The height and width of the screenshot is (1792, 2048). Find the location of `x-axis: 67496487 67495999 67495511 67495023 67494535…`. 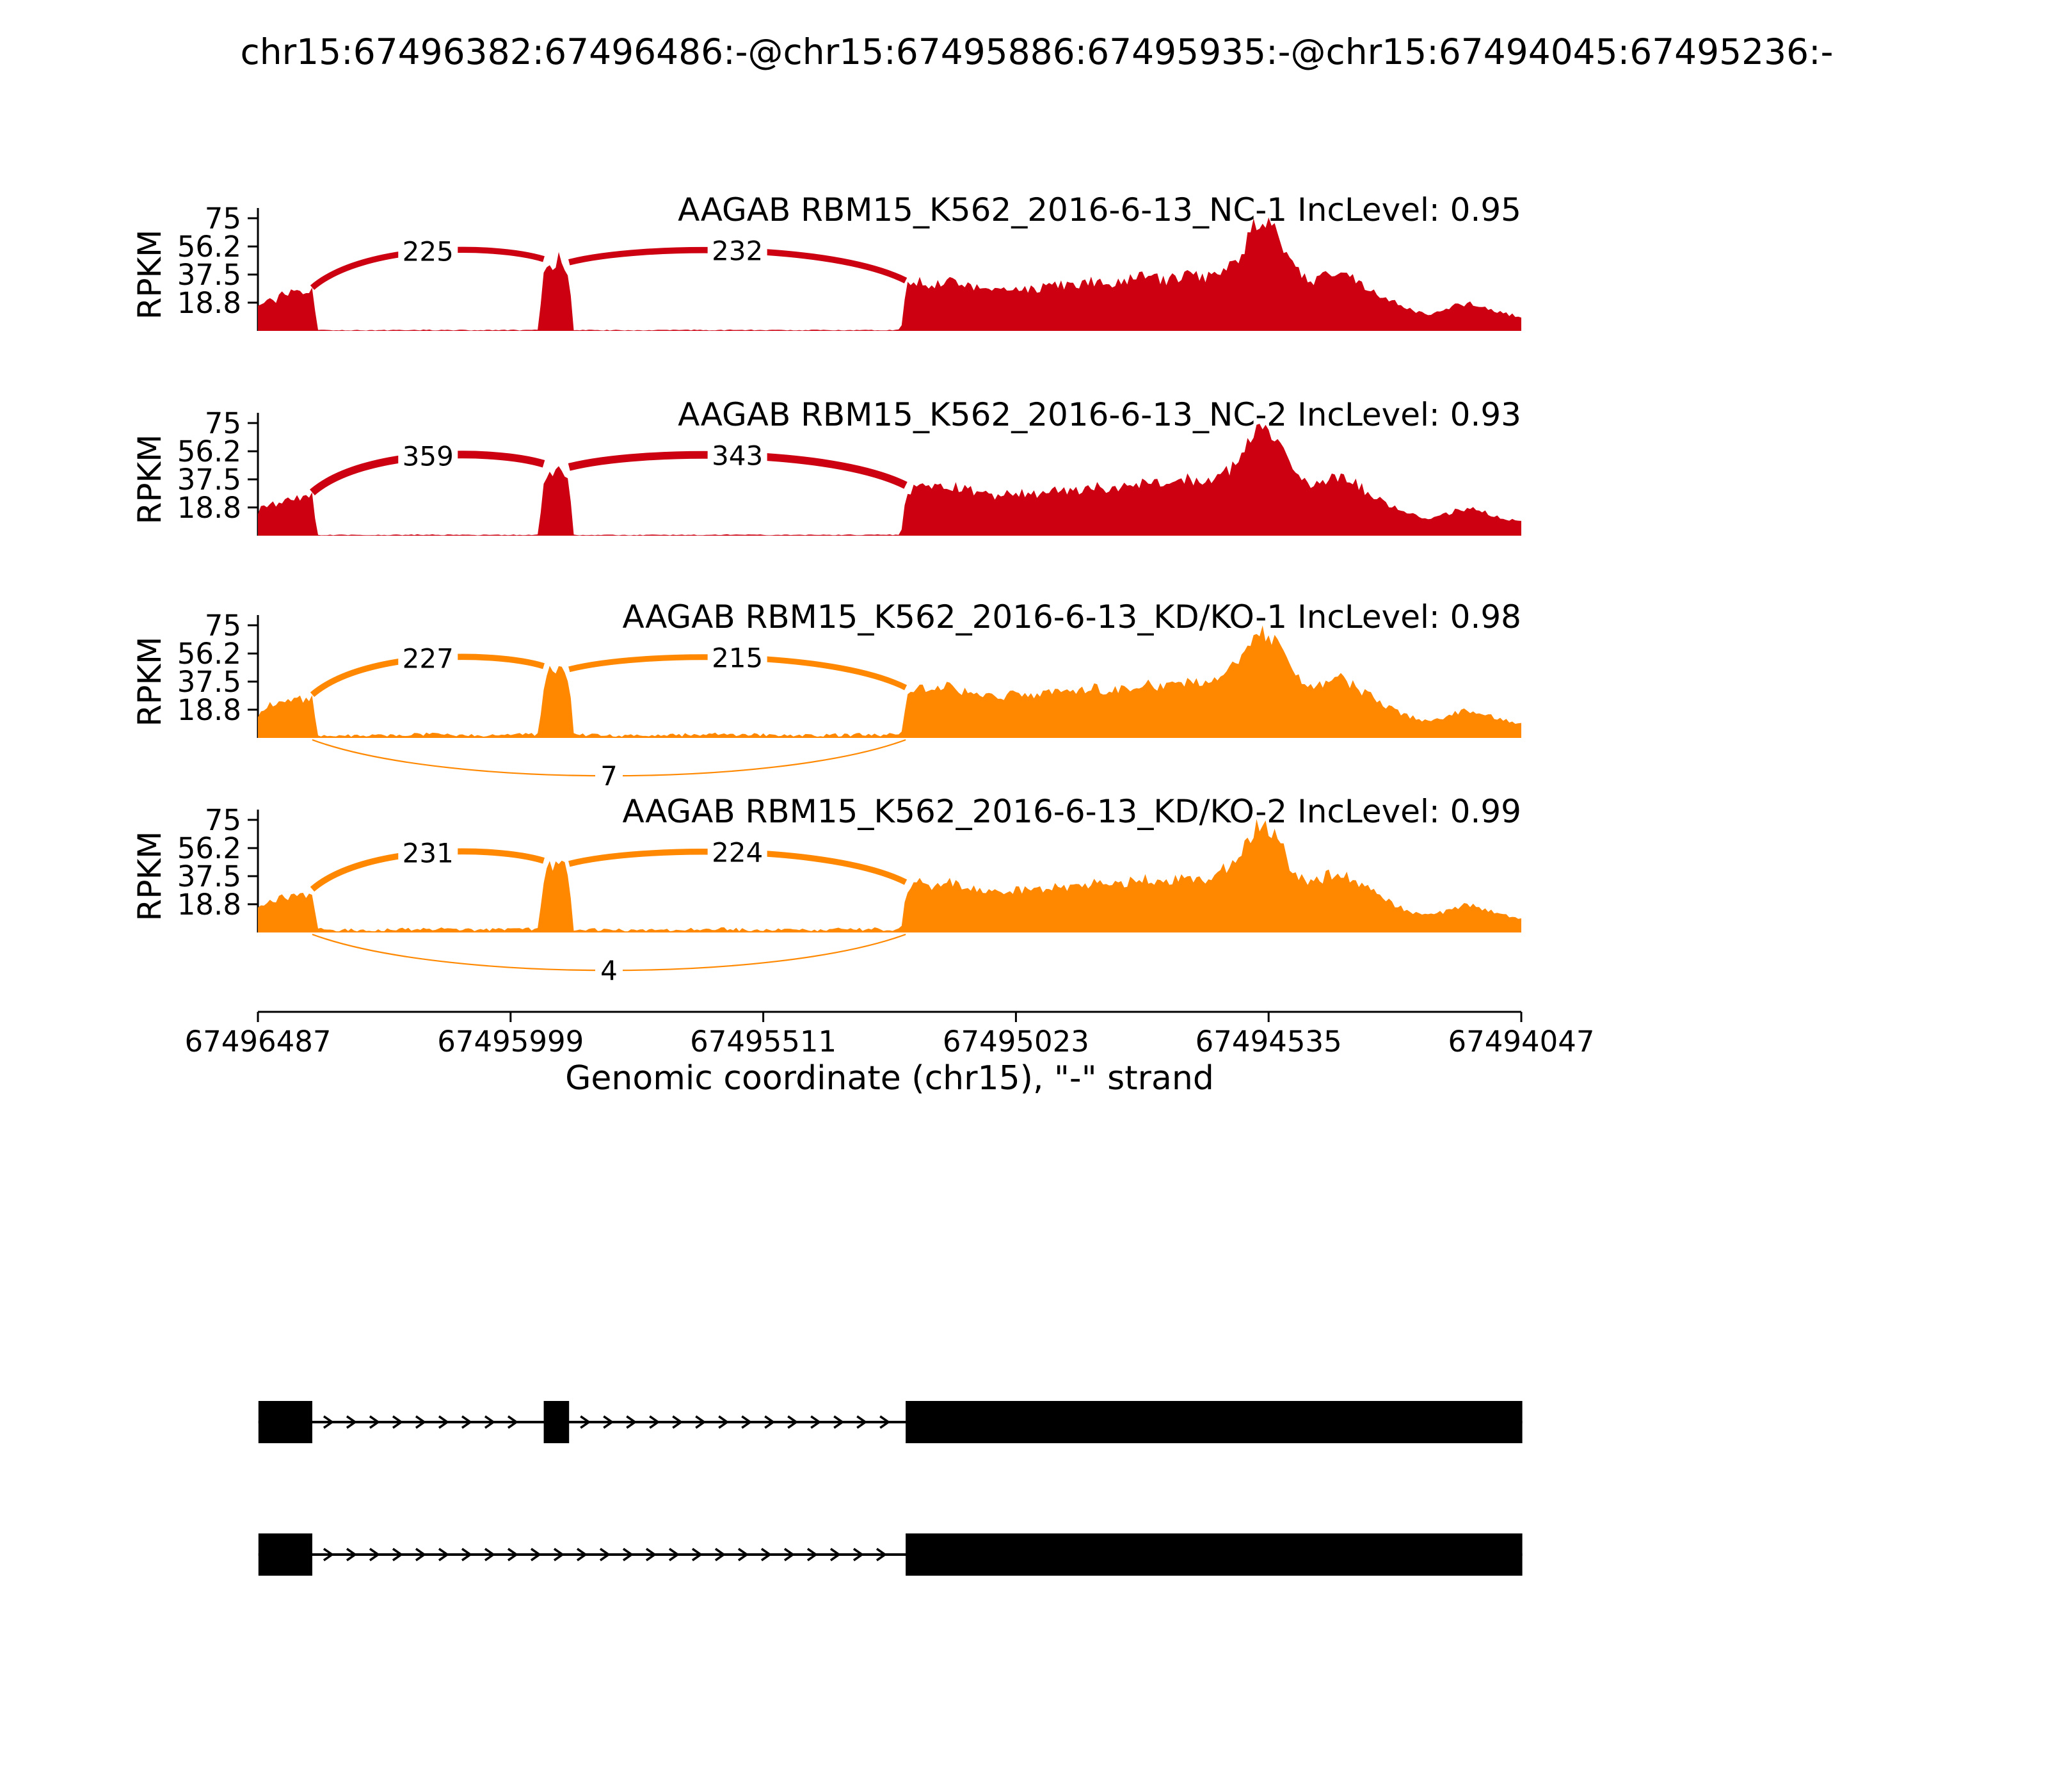

x-axis: 67496487 67495999 67495511 67495023 67494535… is located at coordinates (889, 1035).